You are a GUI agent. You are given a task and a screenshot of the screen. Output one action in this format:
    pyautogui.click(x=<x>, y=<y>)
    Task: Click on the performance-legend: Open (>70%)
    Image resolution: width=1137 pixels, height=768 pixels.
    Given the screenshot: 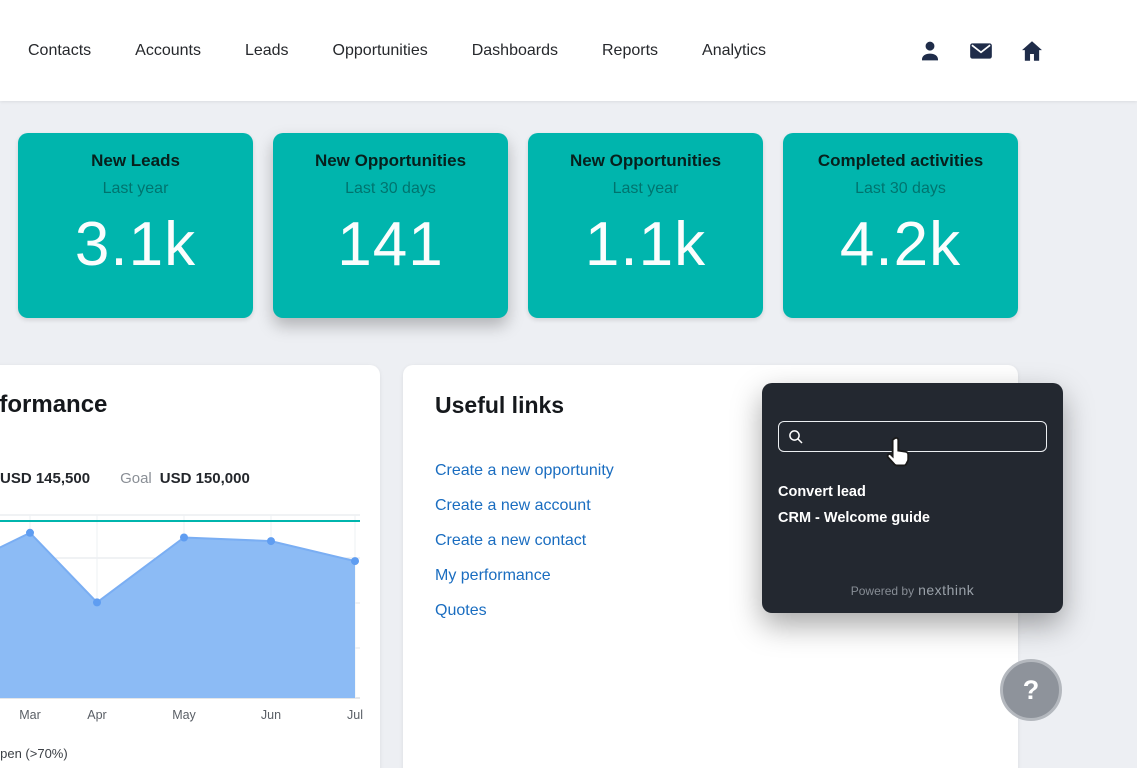 What is the action you would take?
    pyautogui.click(x=177, y=753)
    